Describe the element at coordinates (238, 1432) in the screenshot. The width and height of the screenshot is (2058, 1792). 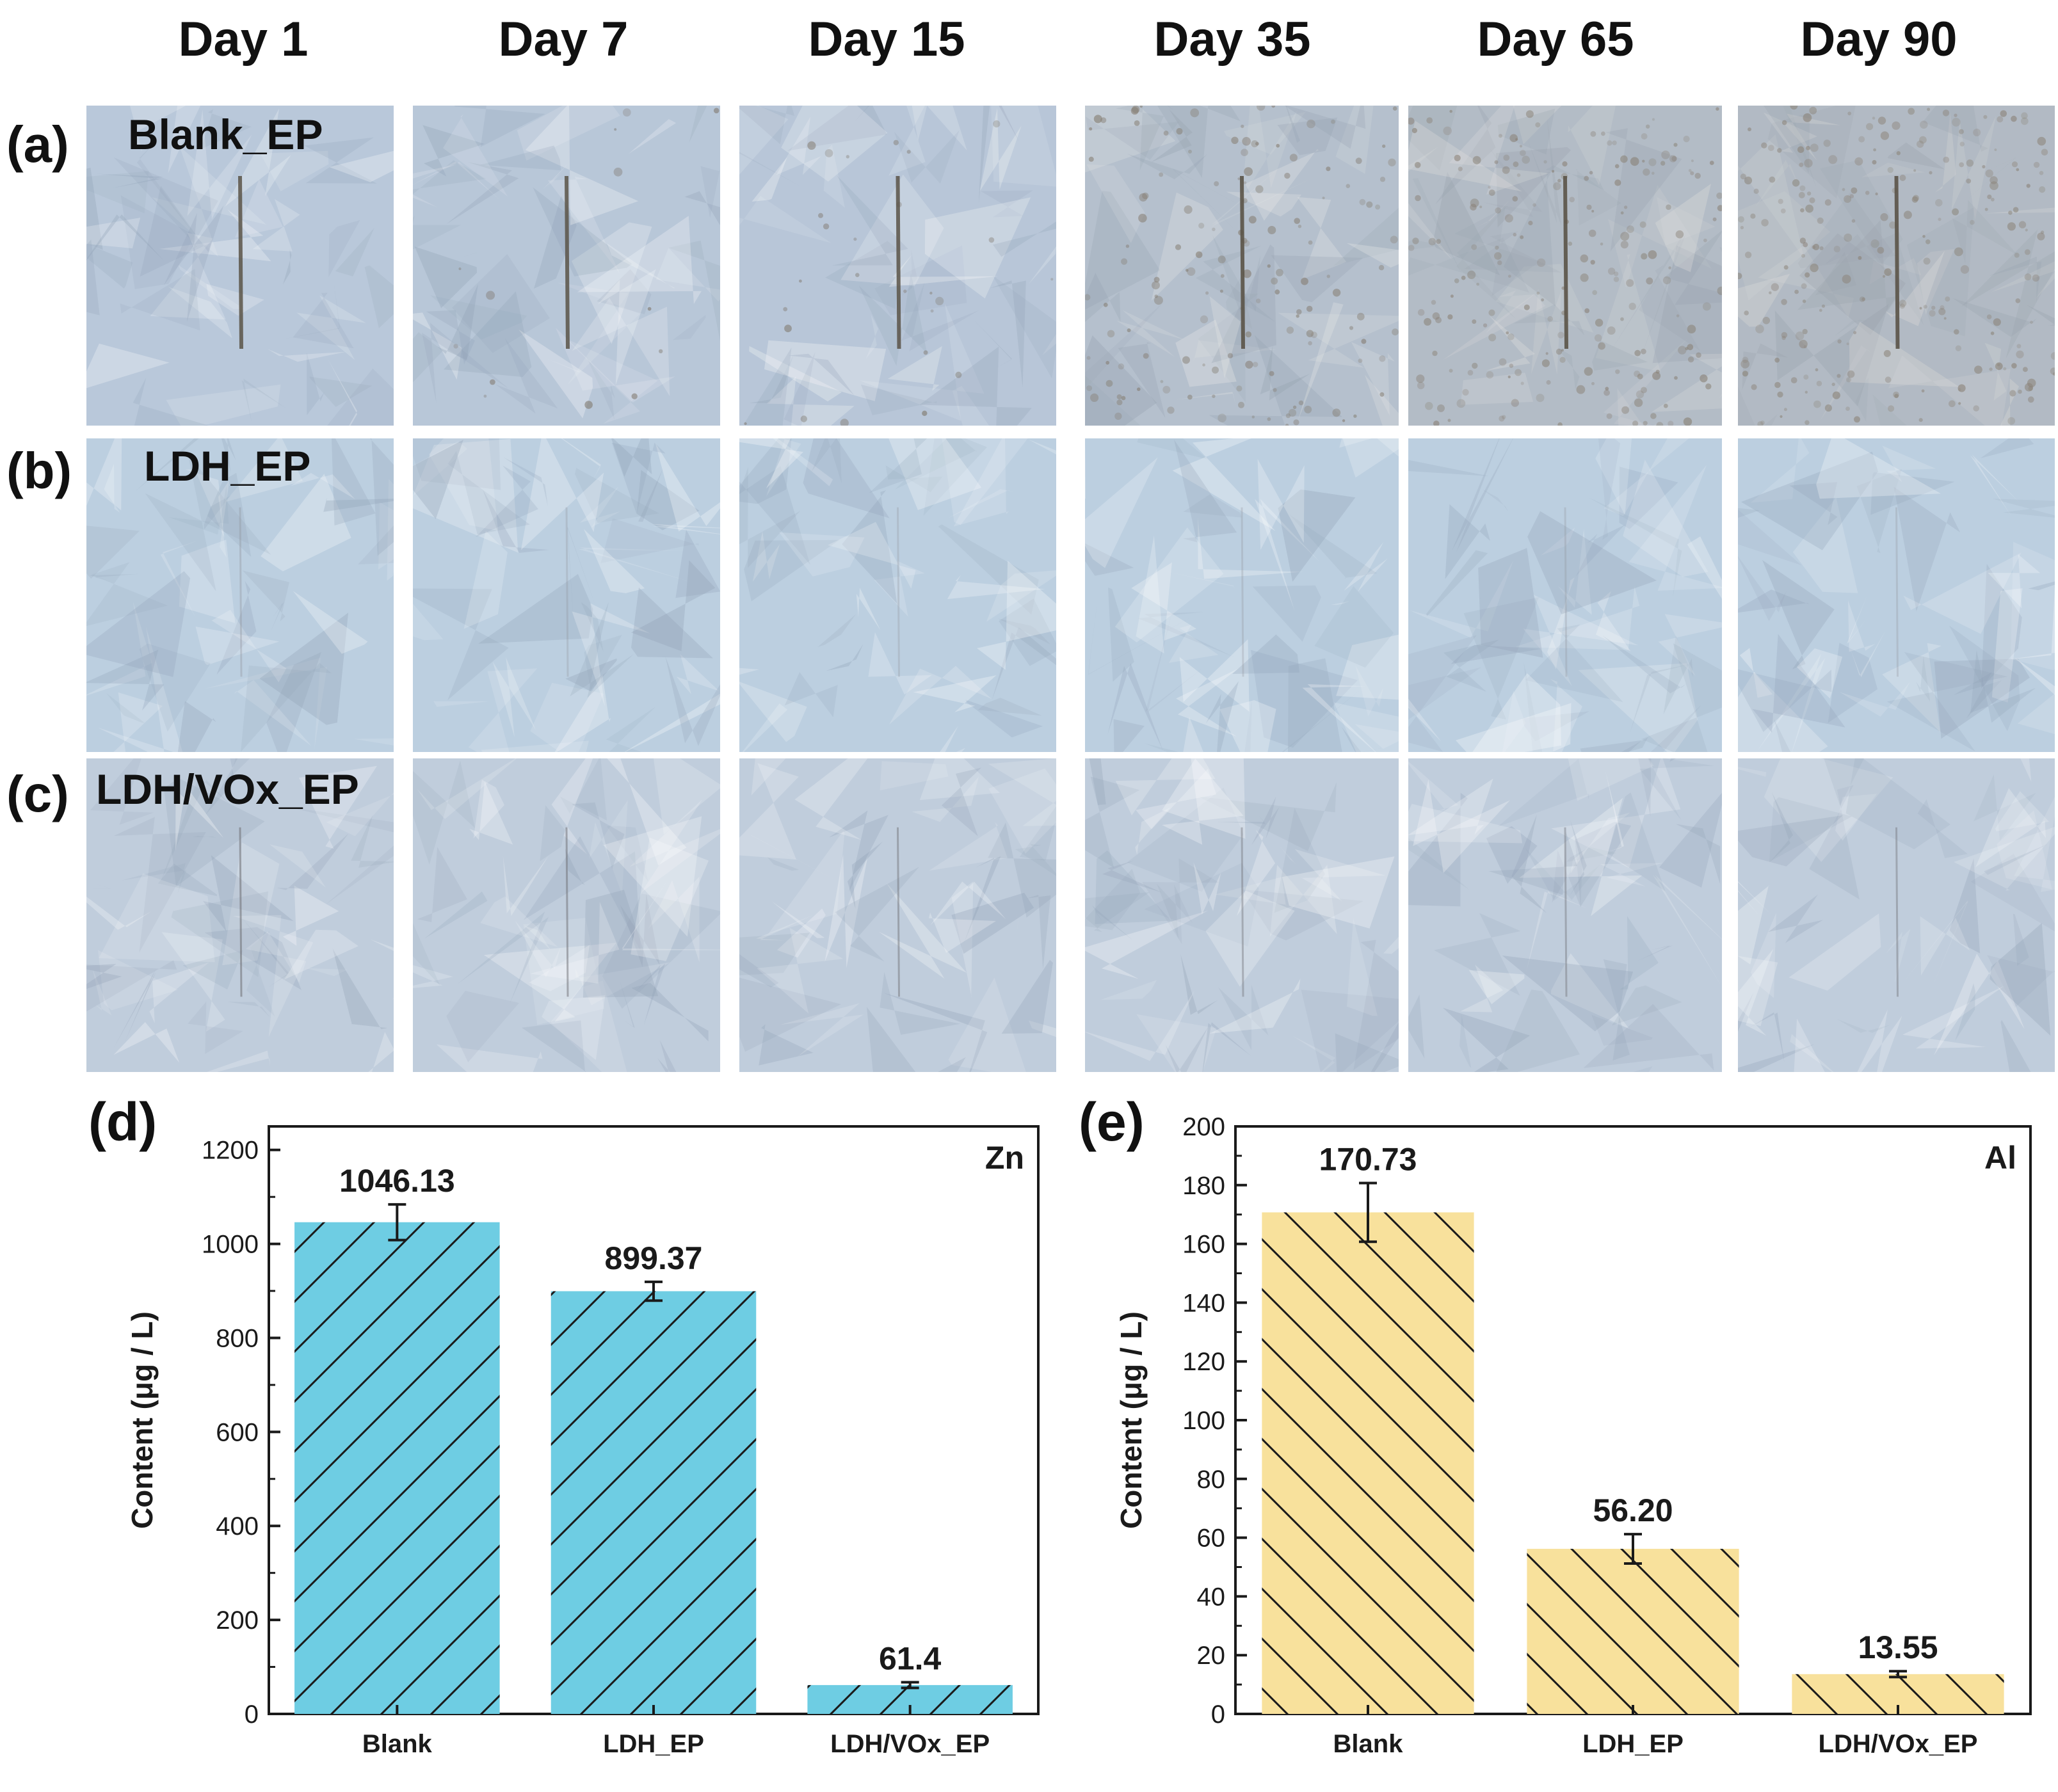
I see `y-tick-label: 600` at that location.